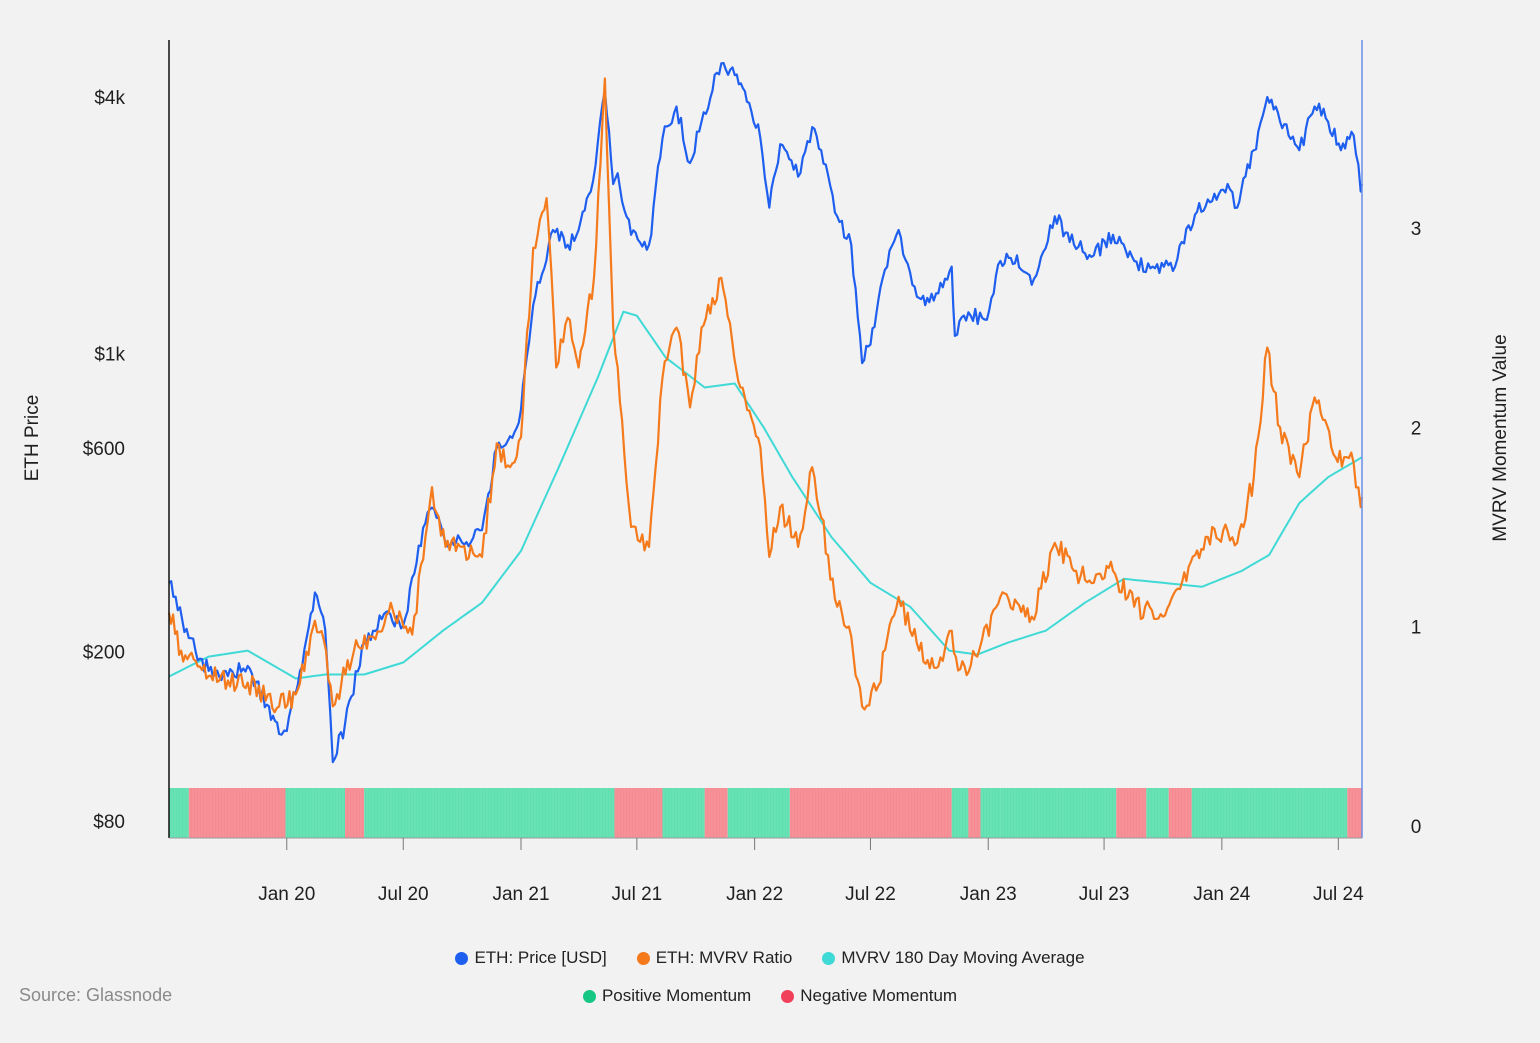 The width and height of the screenshot is (1540, 1043). What do you see at coordinates (109, 822) in the screenshot?
I see `y-left-tick-label: $80` at bounding box center [109, 822].